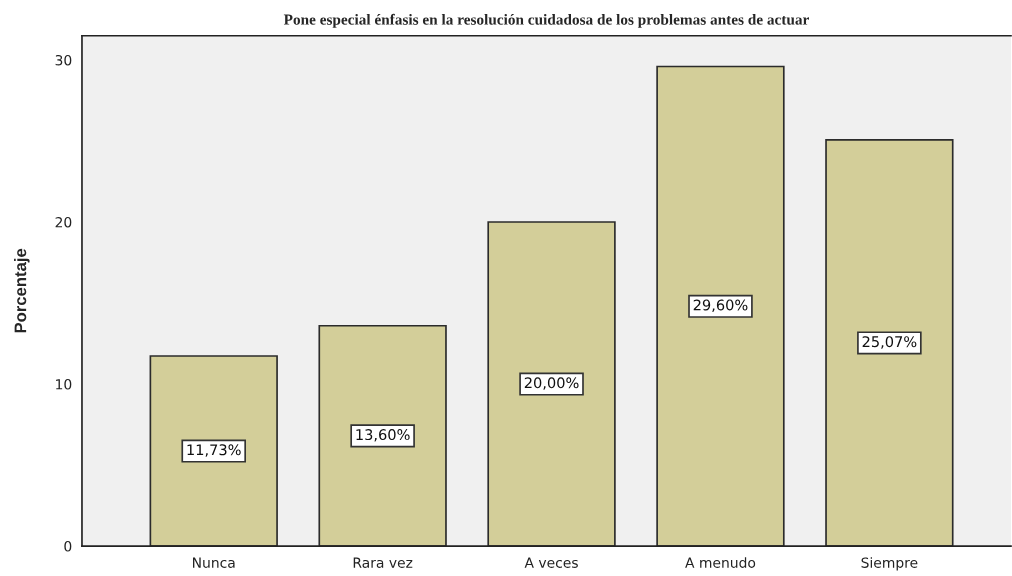 This screenshot has width=1012, height=576. I want to click on y-tick-label: 10, so click(64, 384).